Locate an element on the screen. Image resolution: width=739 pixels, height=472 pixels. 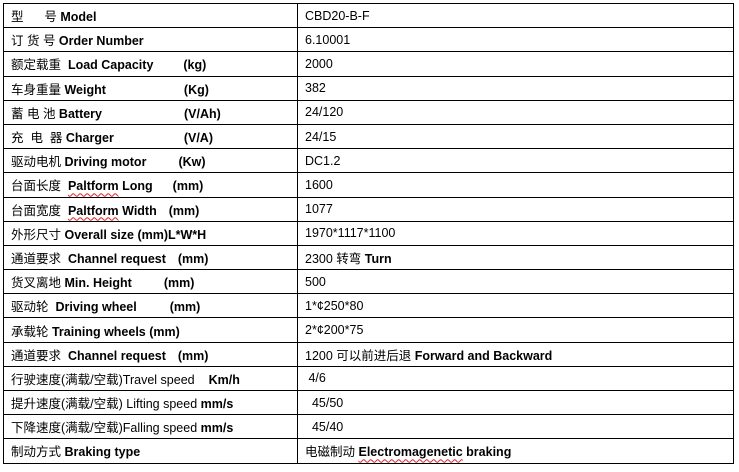
spec-value-segment: 6.10001 is located at coordinates (328, 39).